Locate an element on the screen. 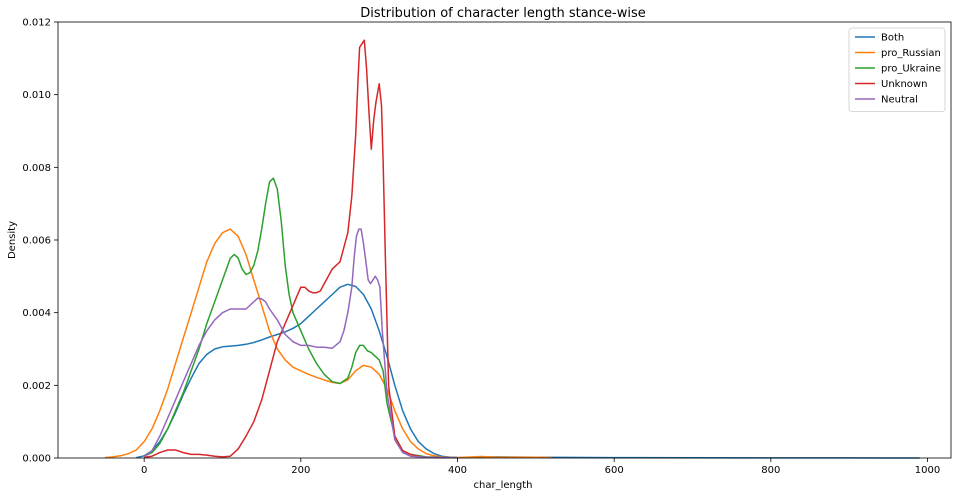 Image resolution: width=956 pixels, height=497 pixels. legend: Both pro_Russian pro_Ukraine Unknown Neutral is located at coordinates (897, 69).